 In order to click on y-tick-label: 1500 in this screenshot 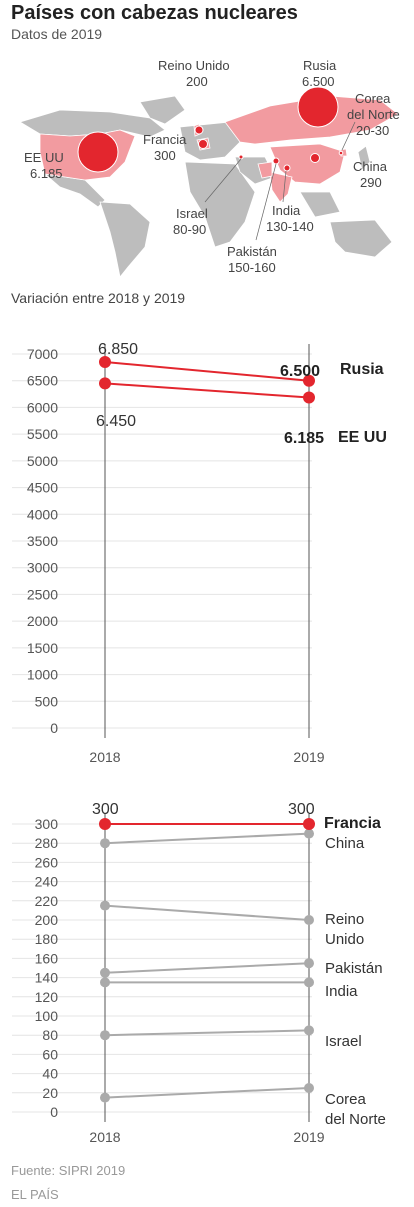, I will do `click(42, 648)`.